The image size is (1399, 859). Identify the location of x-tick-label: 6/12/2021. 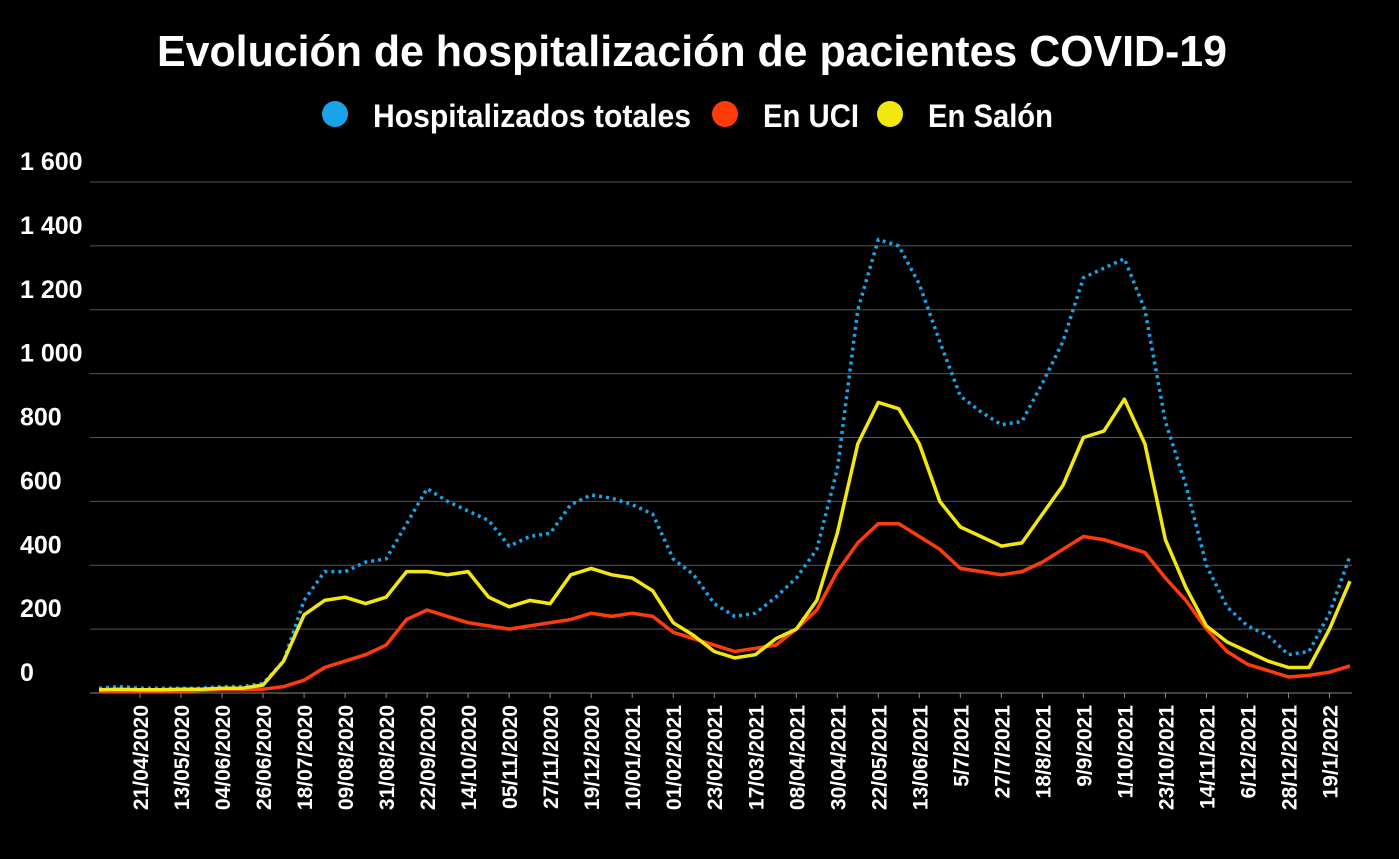
(1248, 752).